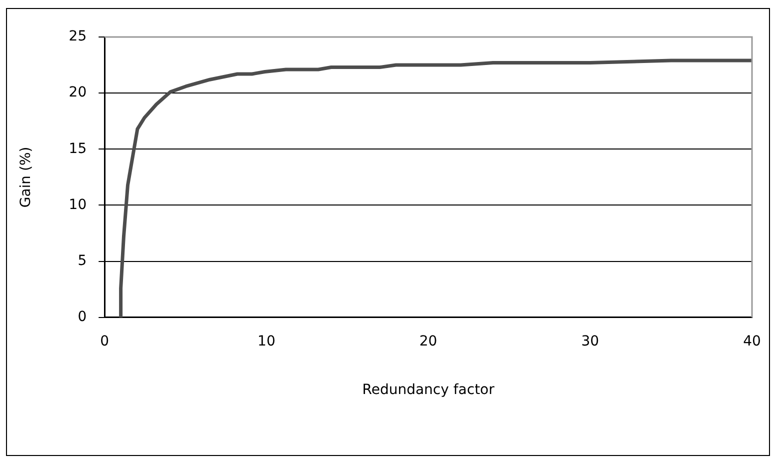  What do you see at coordinates (82, 317) in the screenshot?
I see `y-tick-label: 0` at bounding box center [82, 317].